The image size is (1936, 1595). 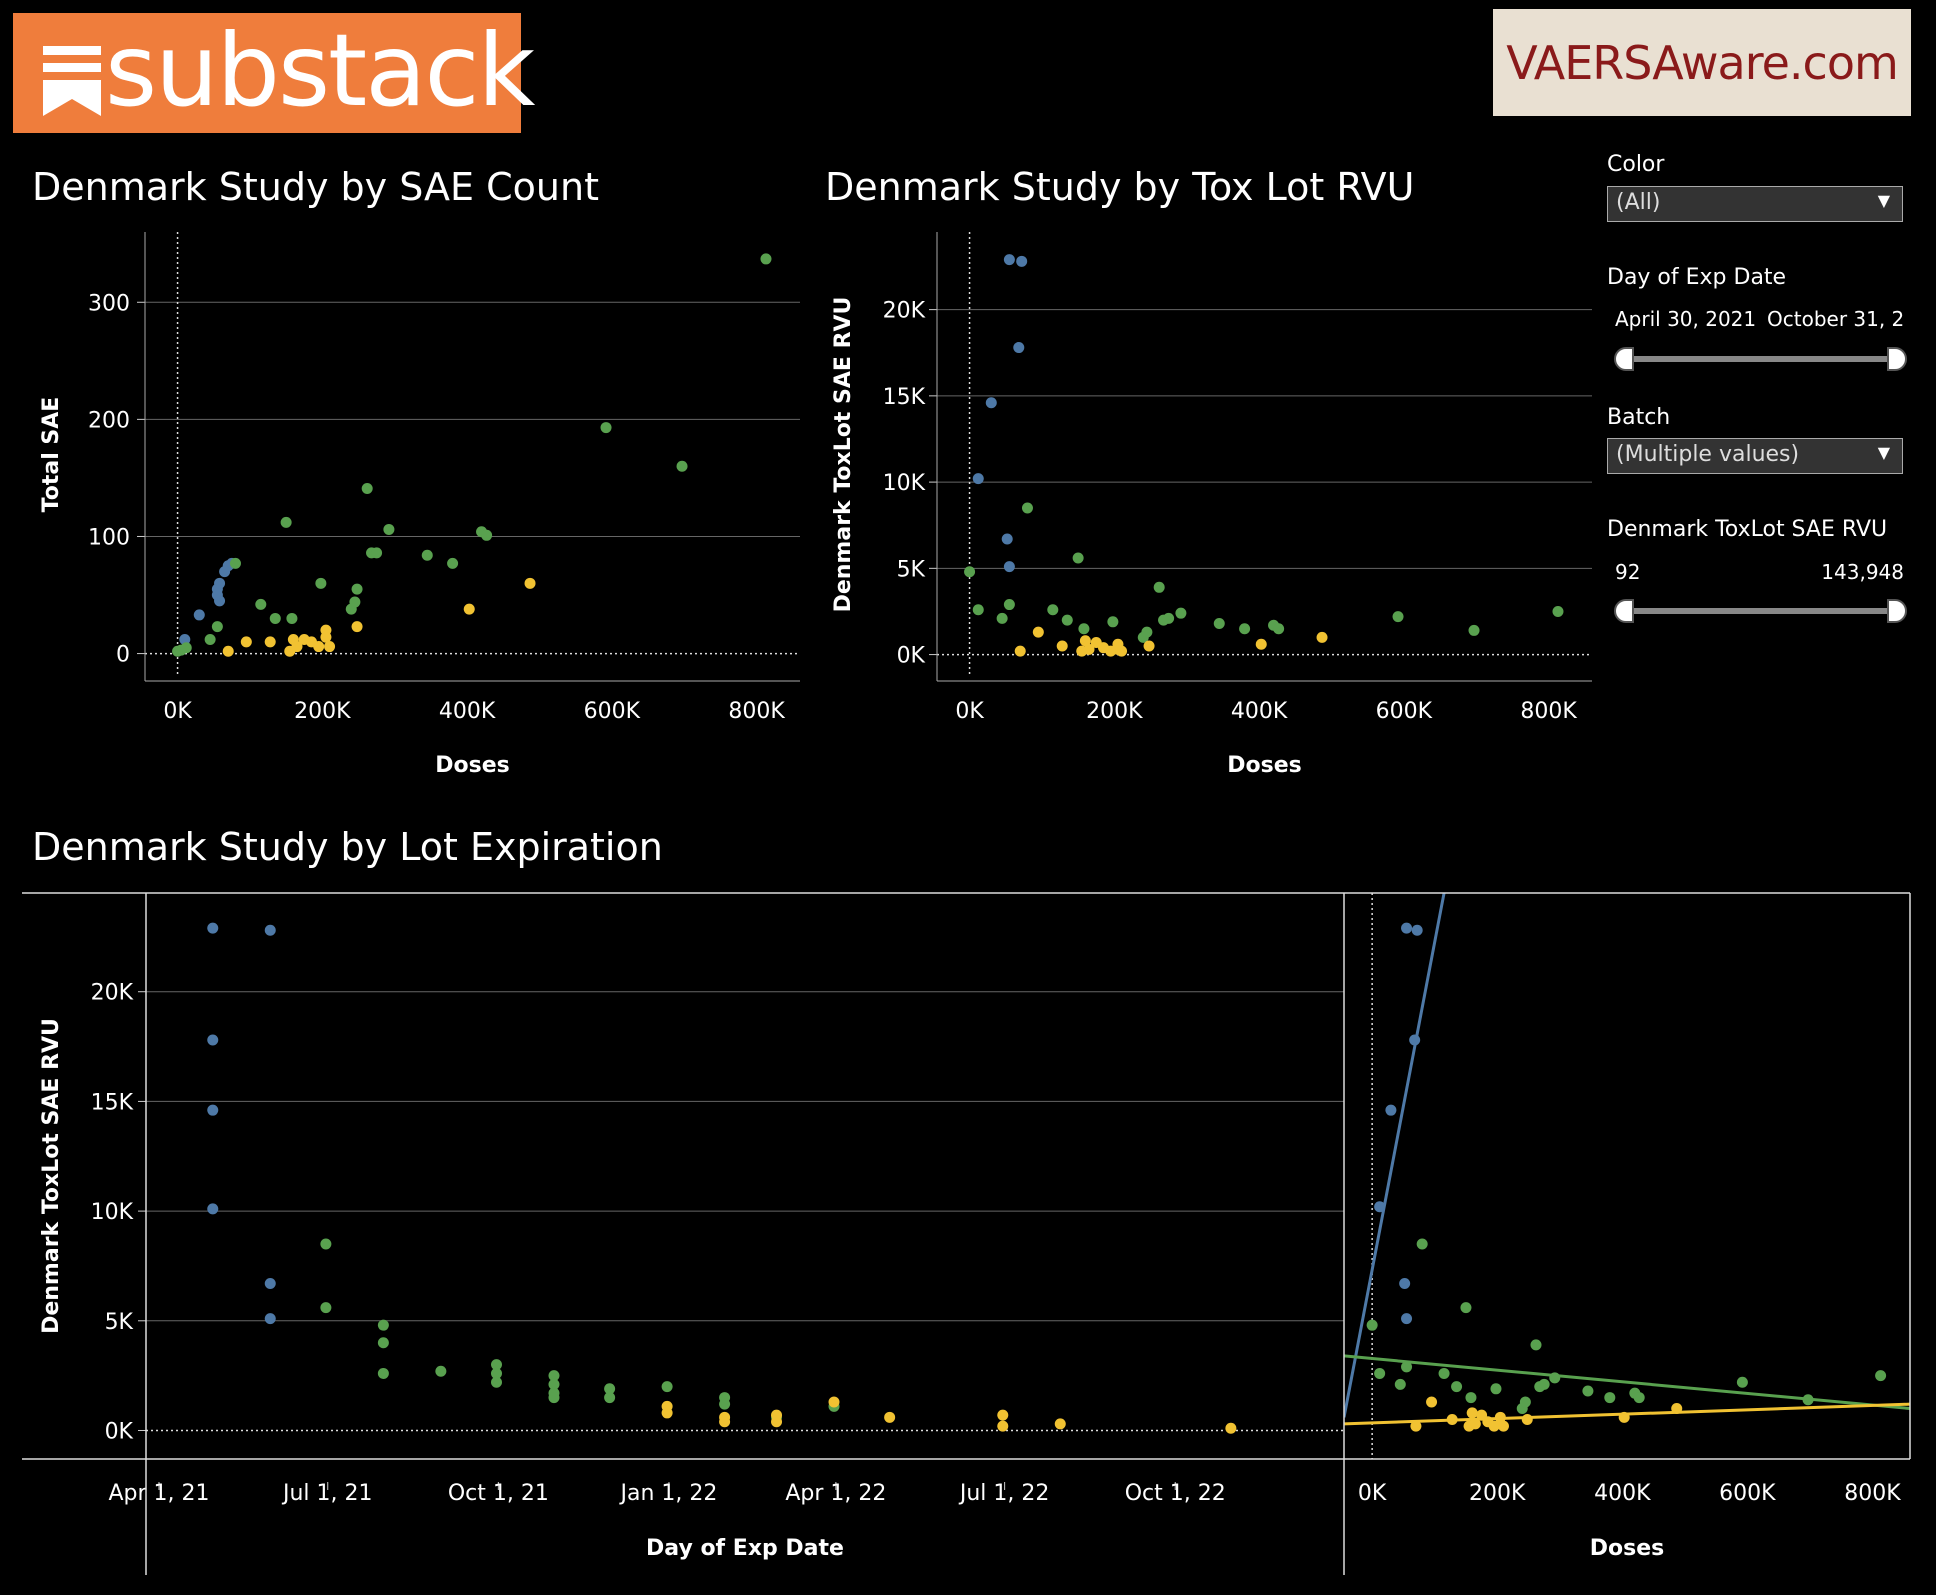 I want to click on y-tick-label: 15K, so click(x=112, y=1102).